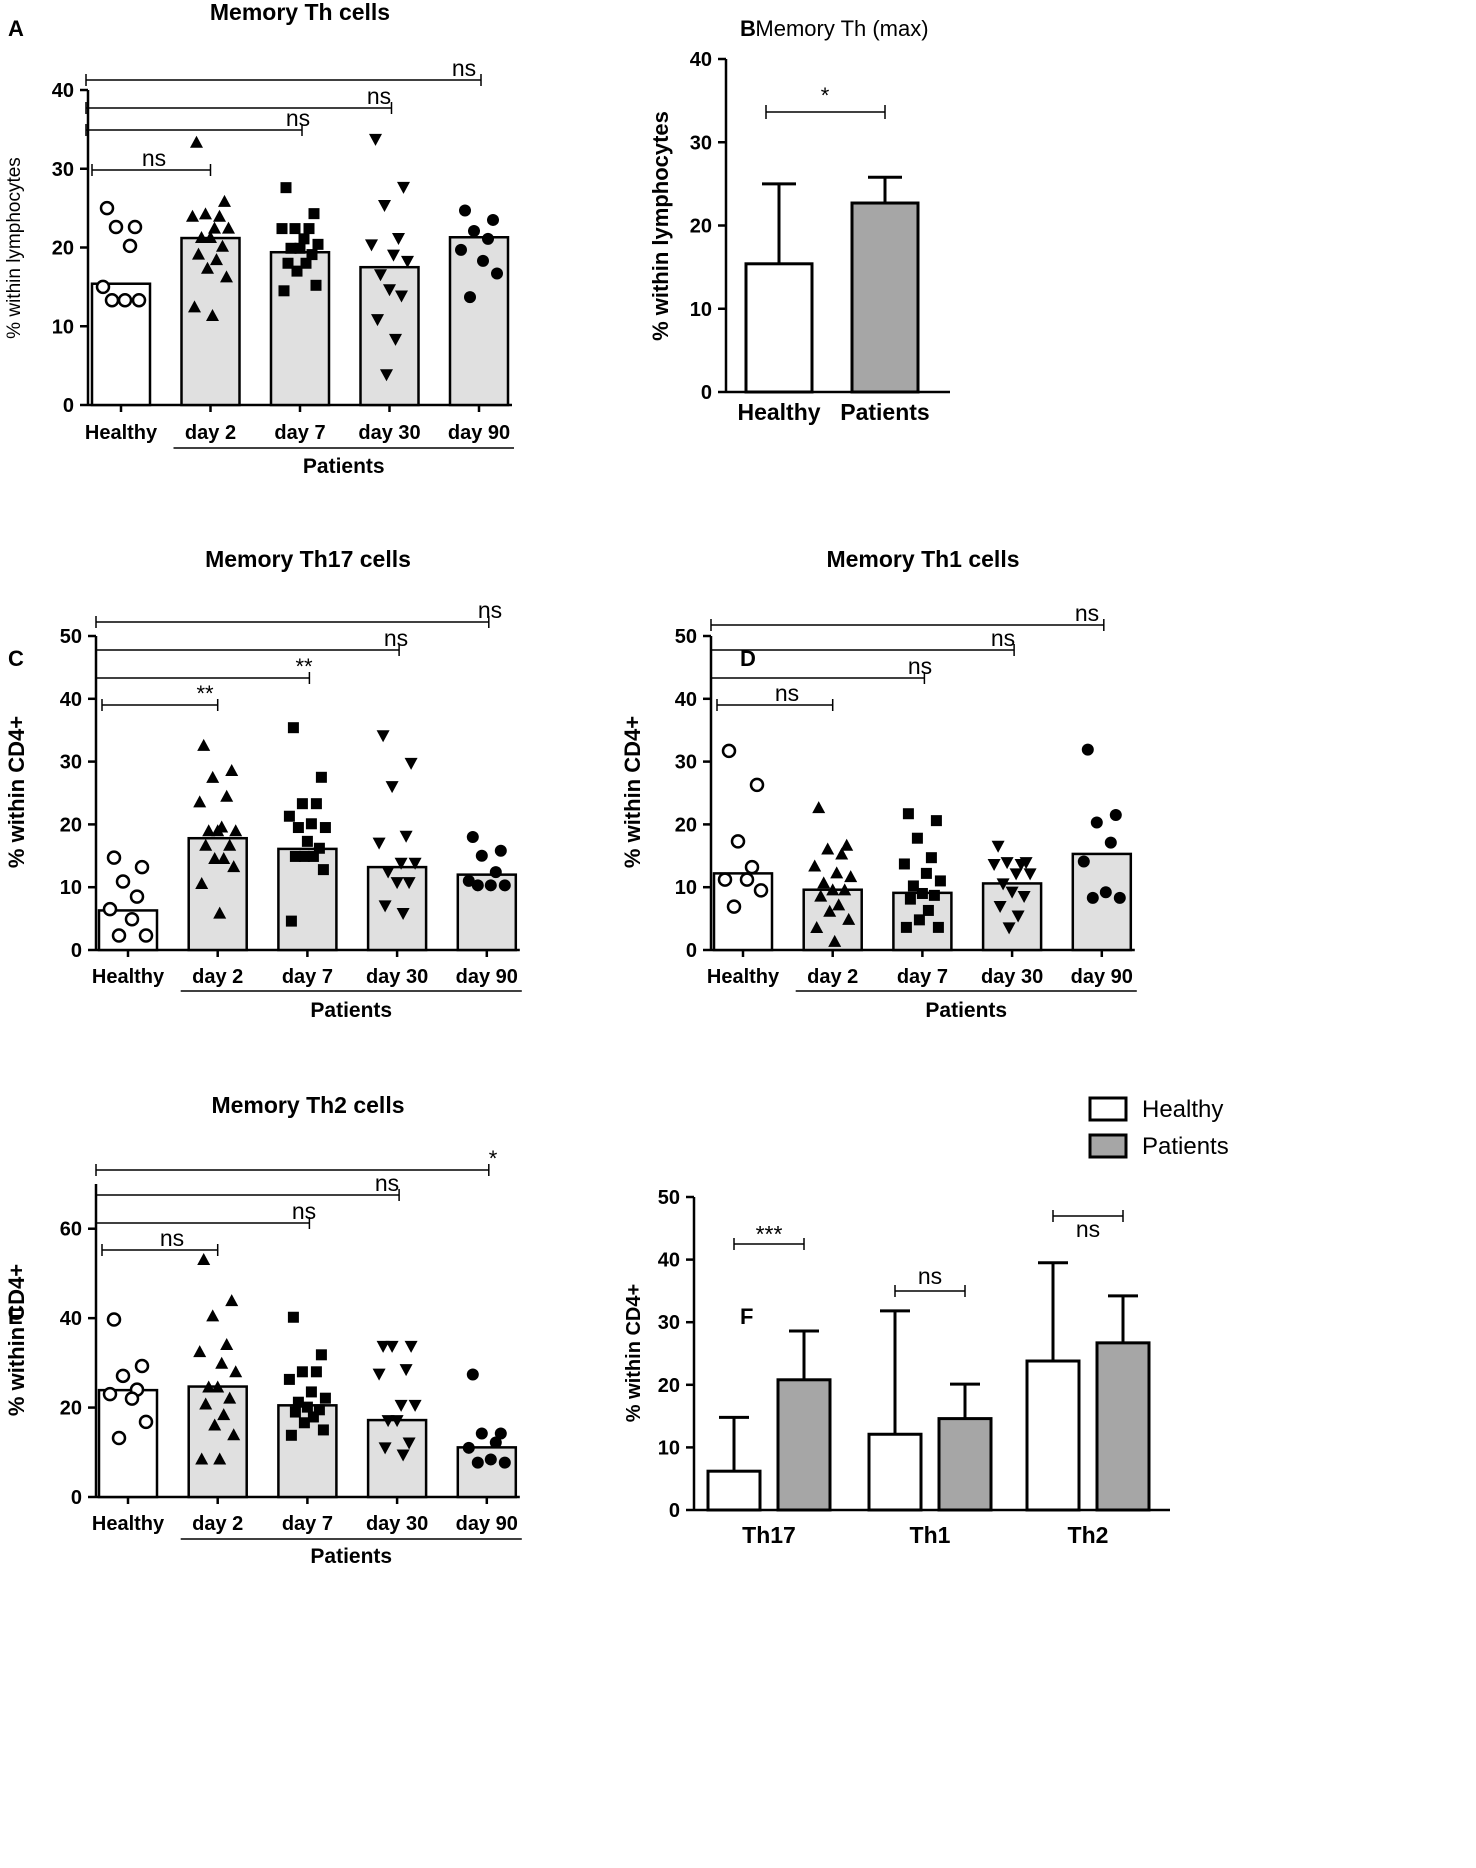 The height and width of the screenshot is (1868, 1476). I want to click on x-tick-label: day 2, so click(210, 433).